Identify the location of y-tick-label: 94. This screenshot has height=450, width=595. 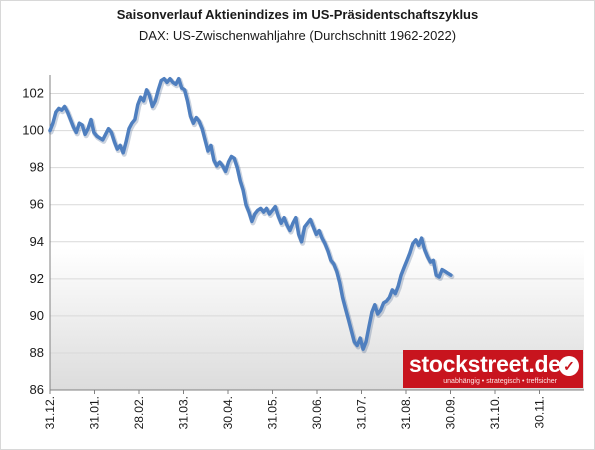
(37, 241).